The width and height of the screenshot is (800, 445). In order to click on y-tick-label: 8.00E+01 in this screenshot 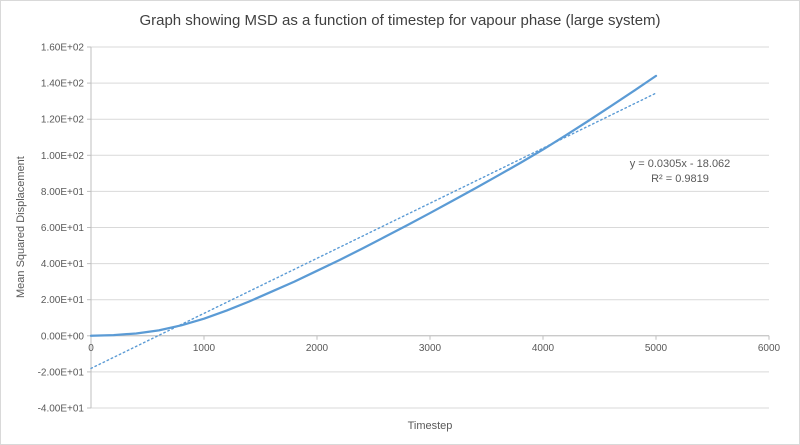, I will do `click(63, 192)`.